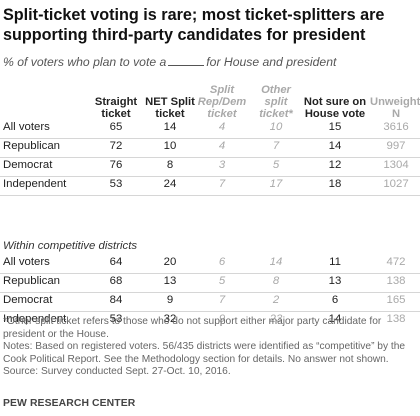 The height and width of the screenshot is (416, 420). I want to click on cell-other-split: 14, so click(276, 262).